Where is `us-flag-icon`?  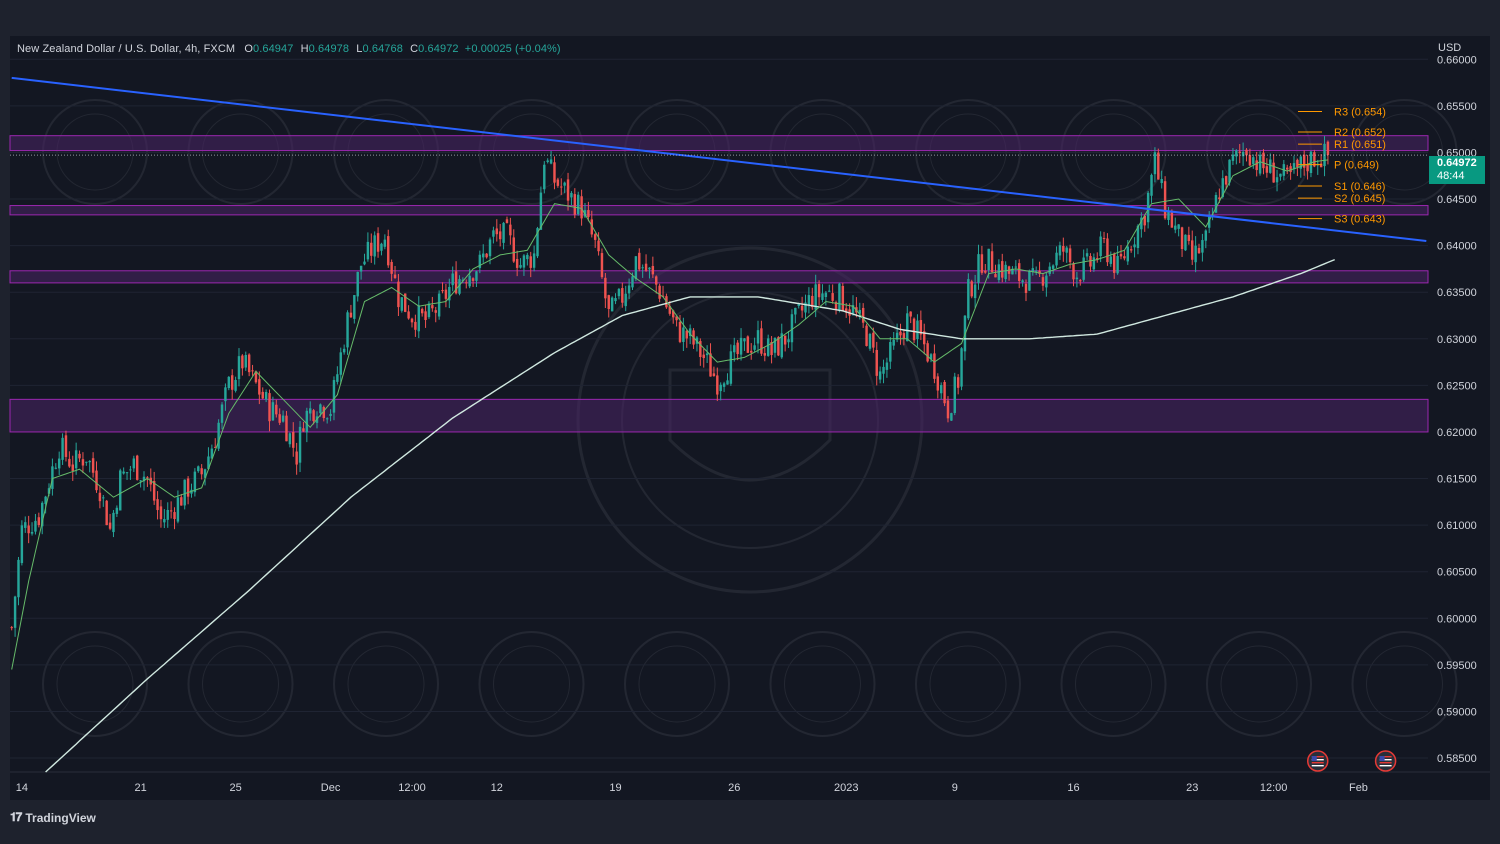 us-flag-icon is located at coordinates (1385, 761).